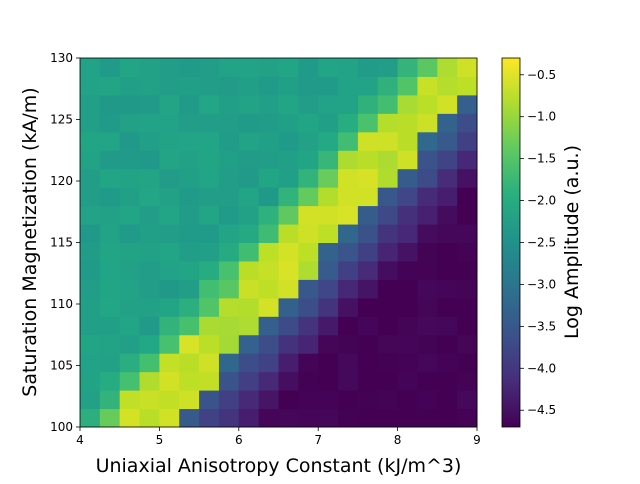 The image size is (640, 484). What do you see at coordinates (61, 366) in the screenshot?
I see `y-tick-label: 105` at bounding box center [61, 366].